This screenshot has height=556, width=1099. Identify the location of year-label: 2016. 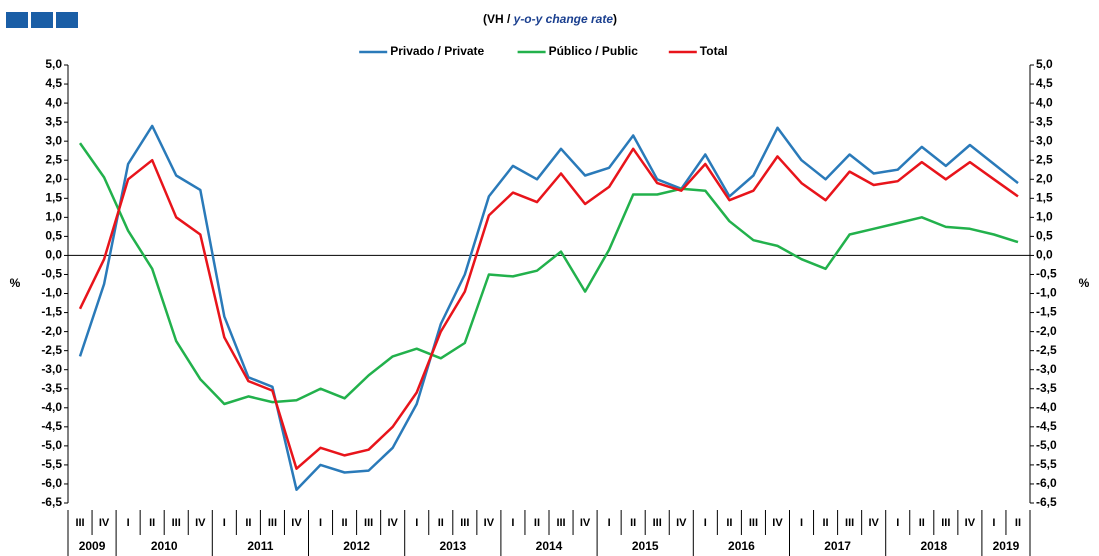
(741, 546).